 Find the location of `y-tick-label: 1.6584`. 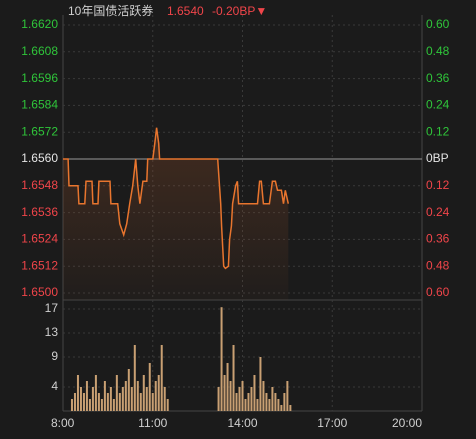

y-tick-label: 1.6584 is located at coordinates (39, 105).